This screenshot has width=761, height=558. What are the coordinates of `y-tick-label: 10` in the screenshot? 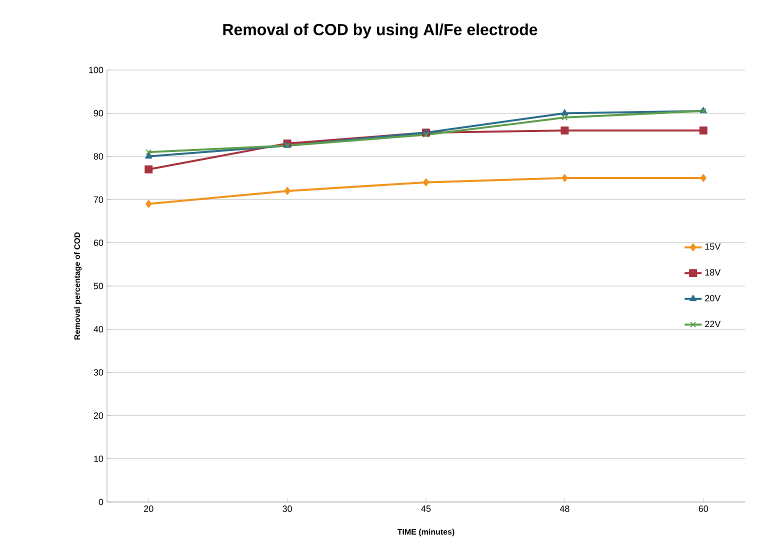 It's located at (99, 459).